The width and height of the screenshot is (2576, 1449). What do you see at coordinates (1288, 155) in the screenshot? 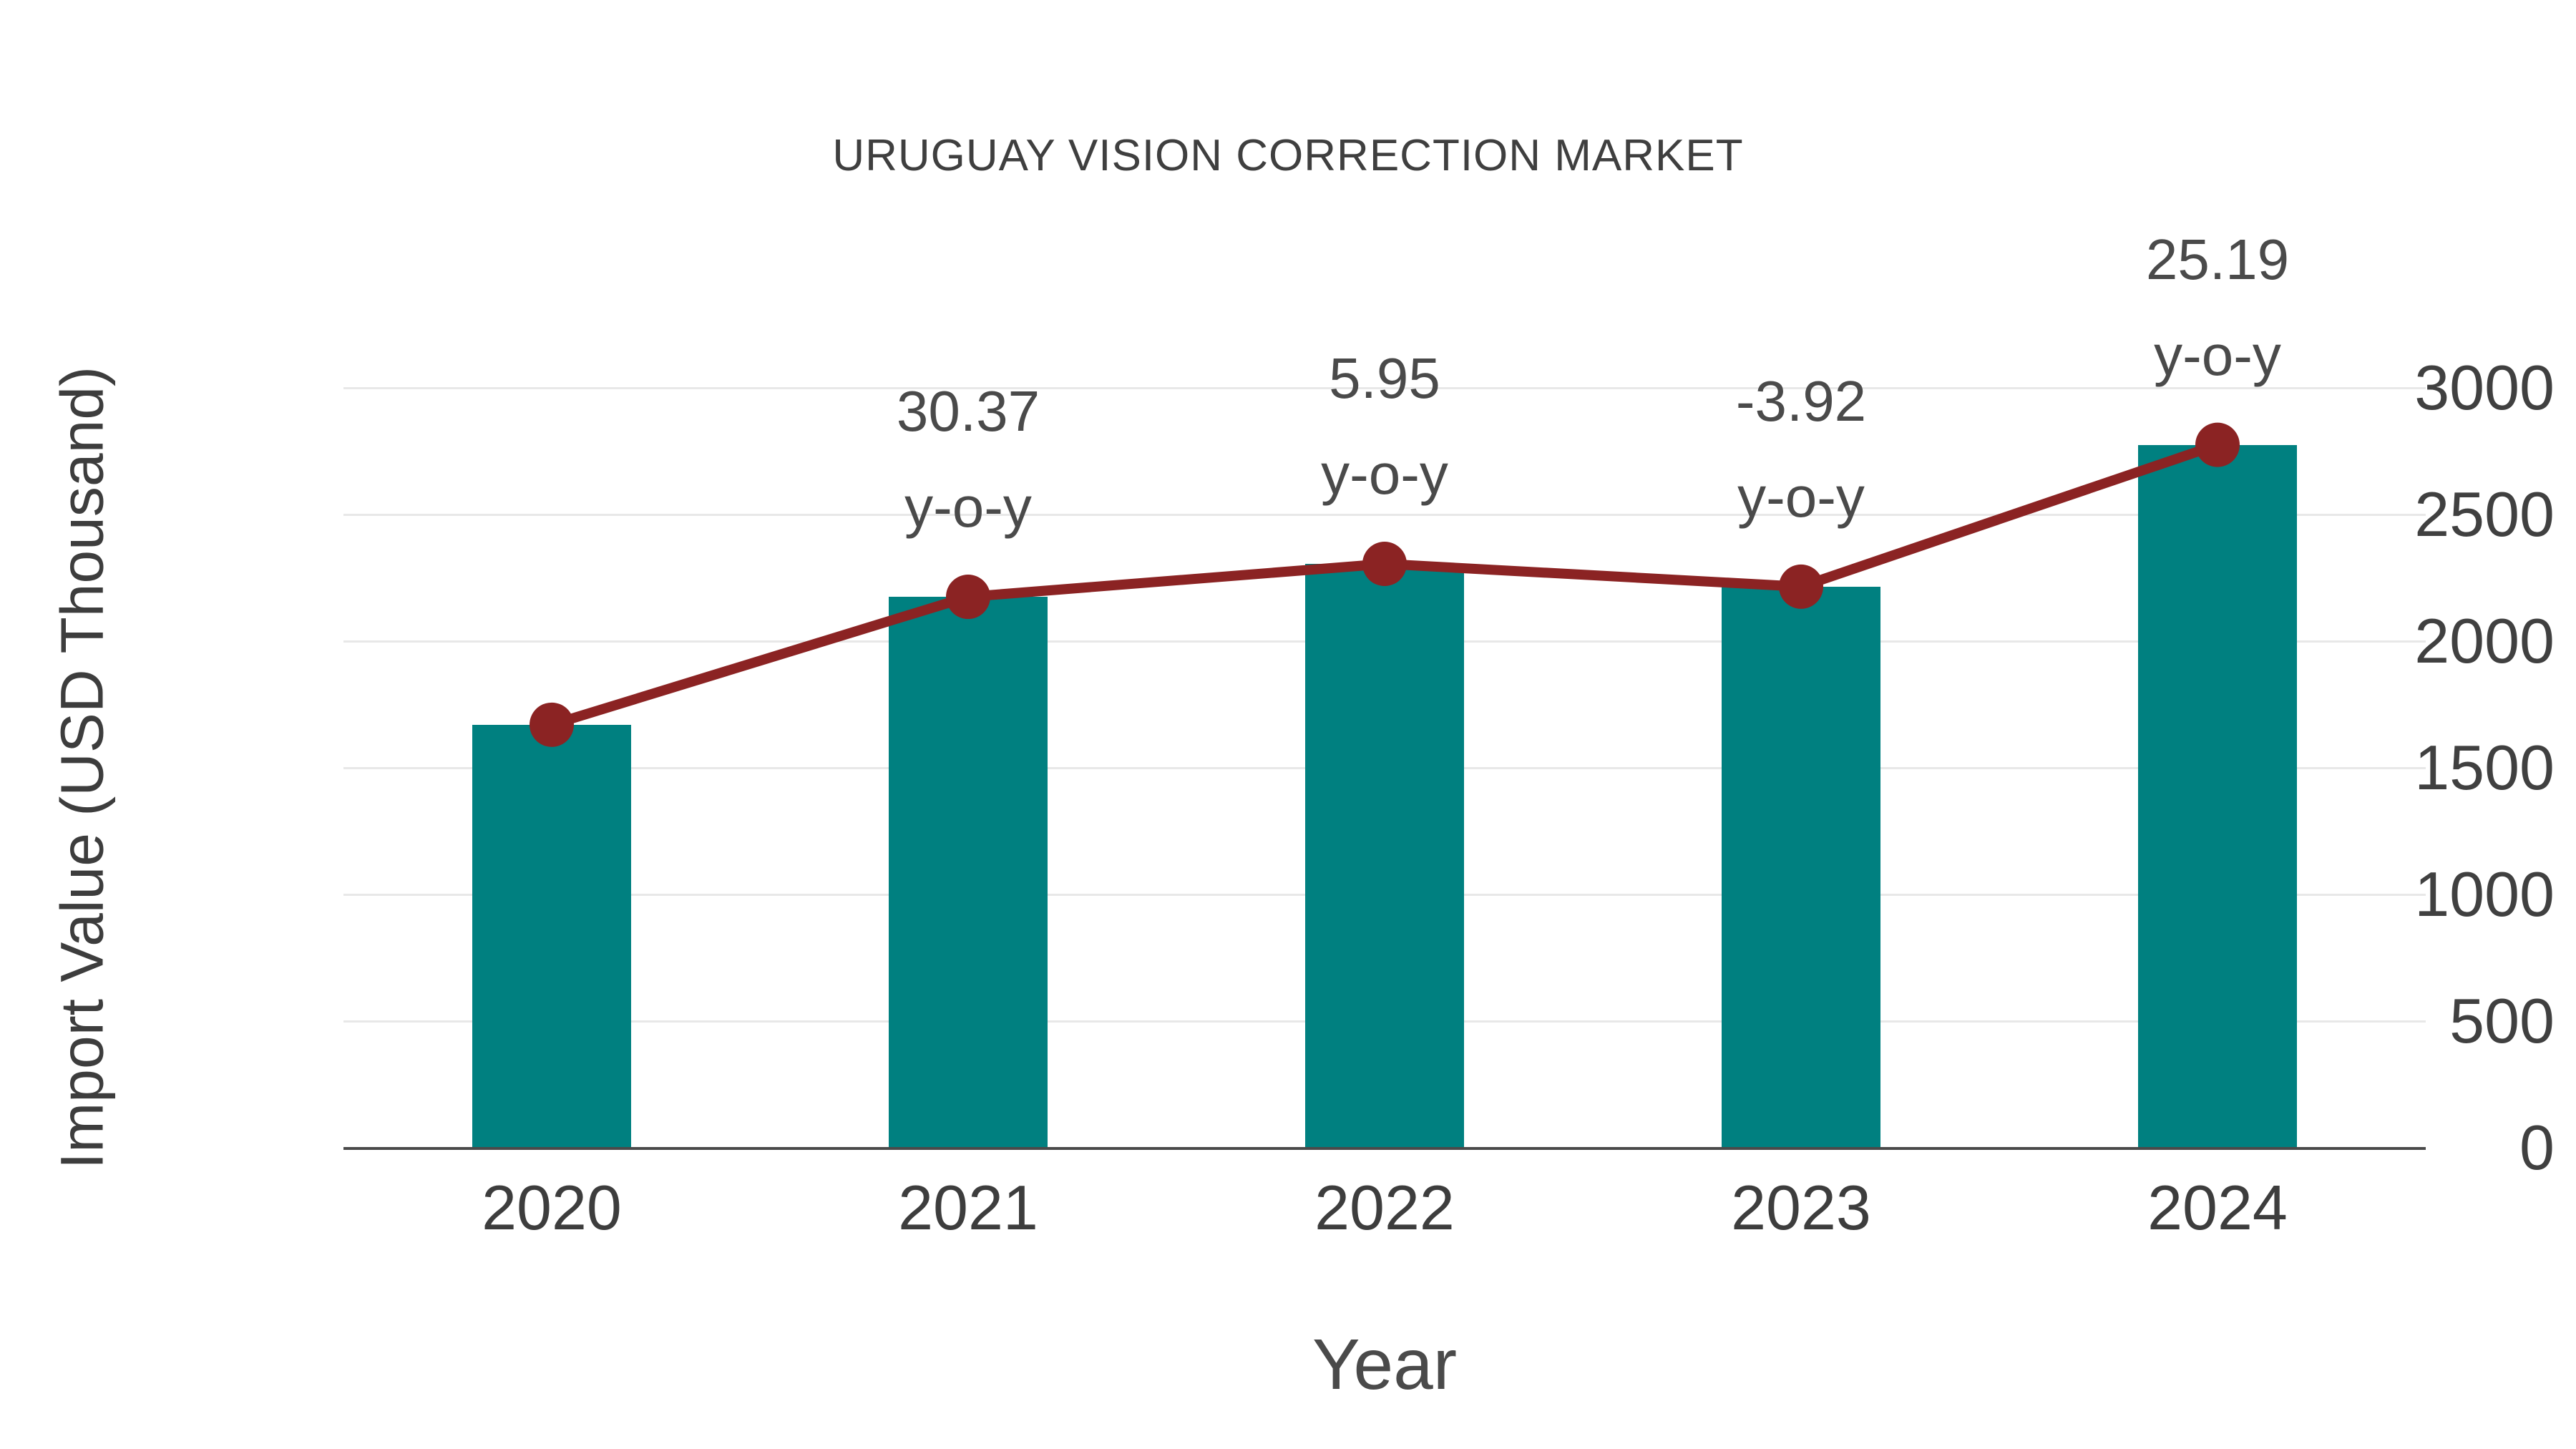
I see `chart-title: URUGUAY VISION CORRECTION MARKET` at bounding box center [1288, 155].